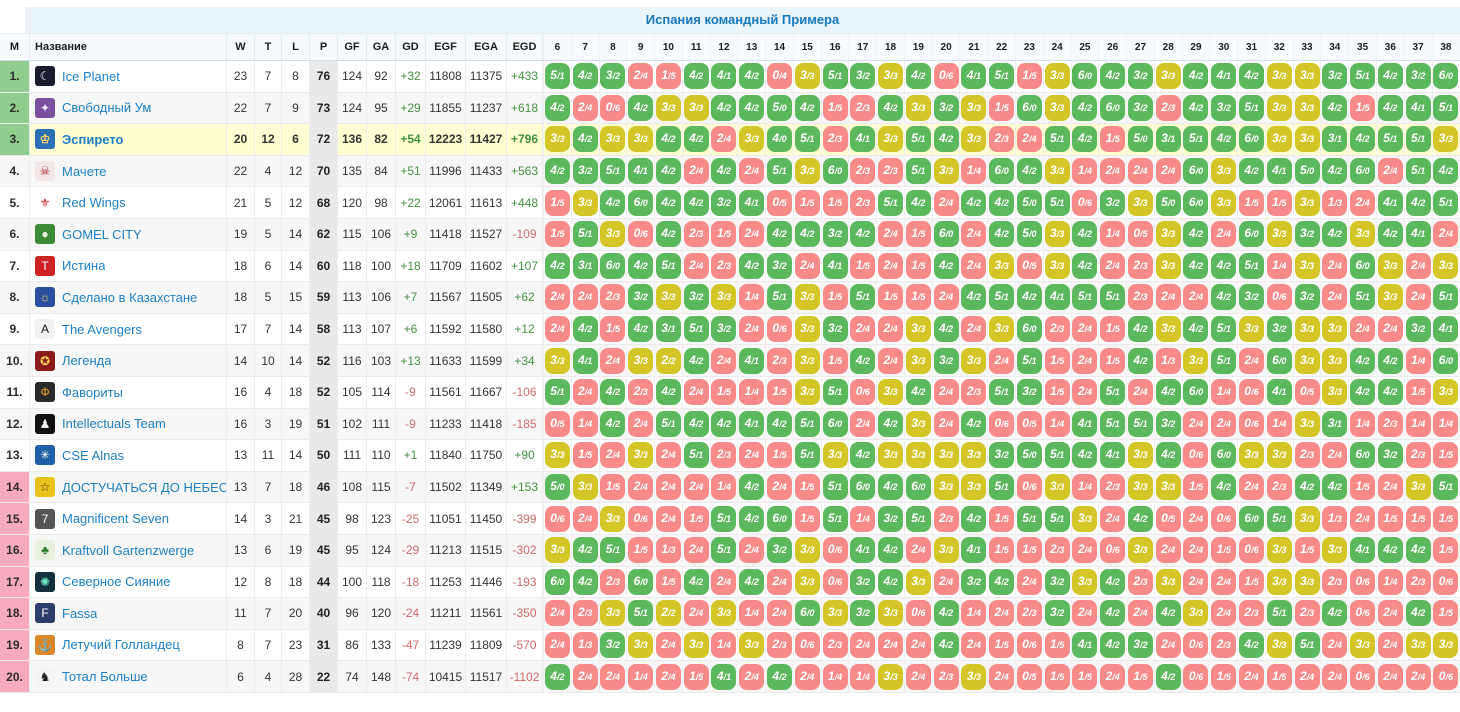  What do you see at coordinates (80, 613) in the screenshot?
I see `team-link: Fassa` at bounding box center [80, 613].